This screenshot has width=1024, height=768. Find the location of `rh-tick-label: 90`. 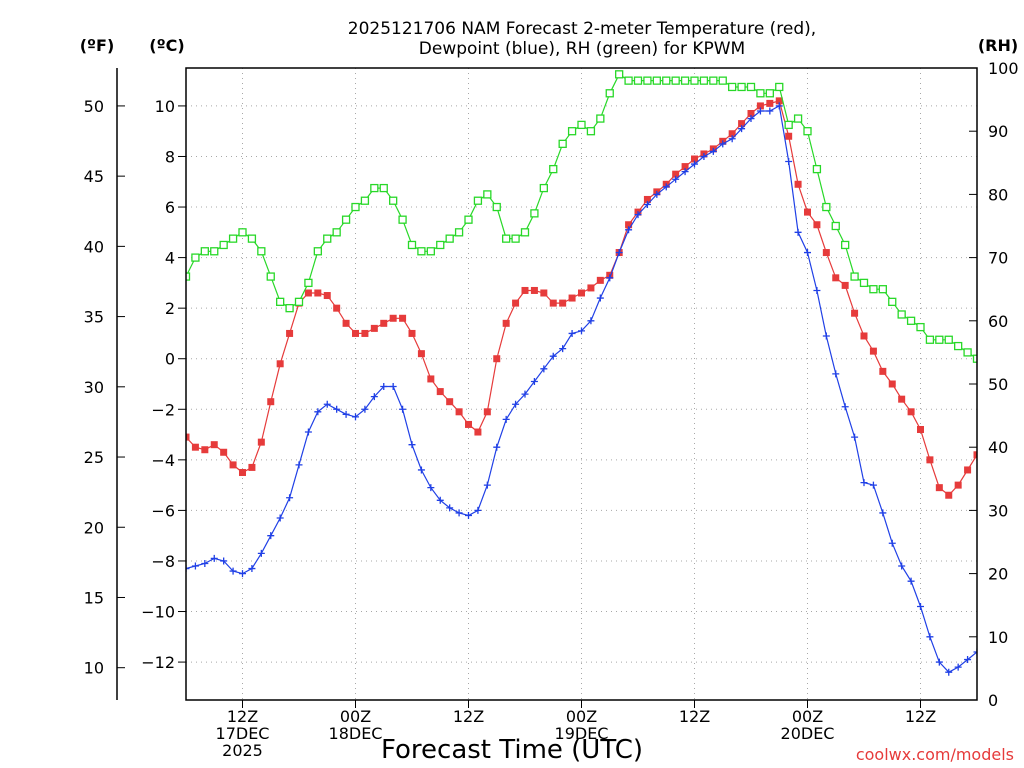

rh-tick-label: 90 is located at coordinates (998, 131).